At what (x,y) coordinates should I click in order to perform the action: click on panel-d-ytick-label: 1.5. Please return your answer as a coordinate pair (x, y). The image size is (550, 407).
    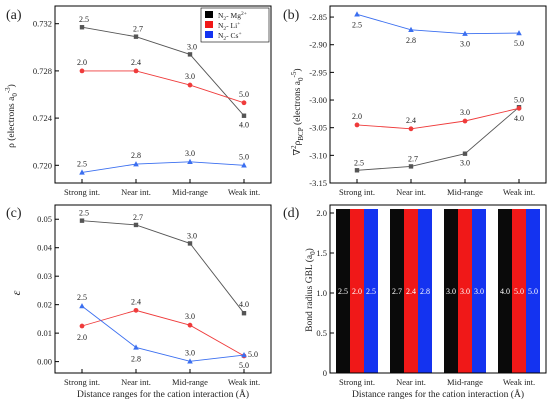
    Looking at the image, I should click on (321, 253).